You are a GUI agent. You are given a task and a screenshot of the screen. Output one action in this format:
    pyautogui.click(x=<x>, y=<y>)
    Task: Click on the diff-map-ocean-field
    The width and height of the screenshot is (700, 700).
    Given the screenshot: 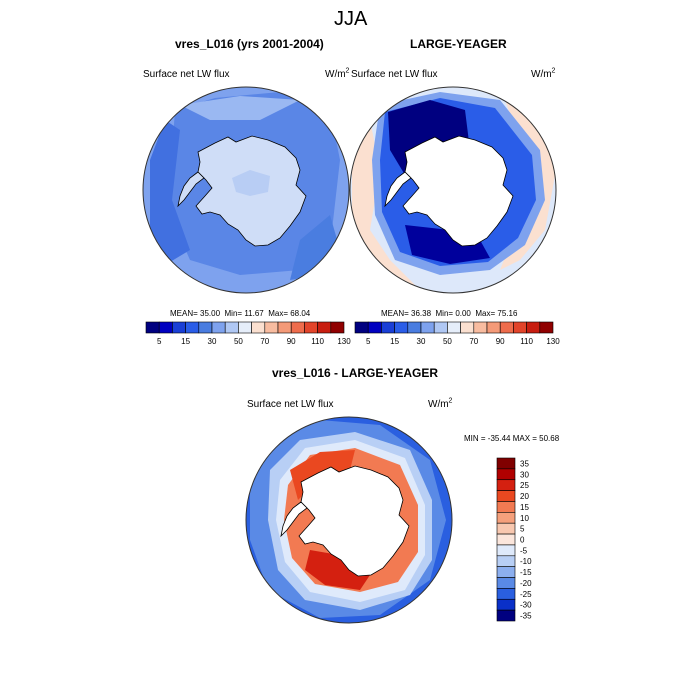 What is the action you would take?
    pyautogui.click(x=349, y=520)
    